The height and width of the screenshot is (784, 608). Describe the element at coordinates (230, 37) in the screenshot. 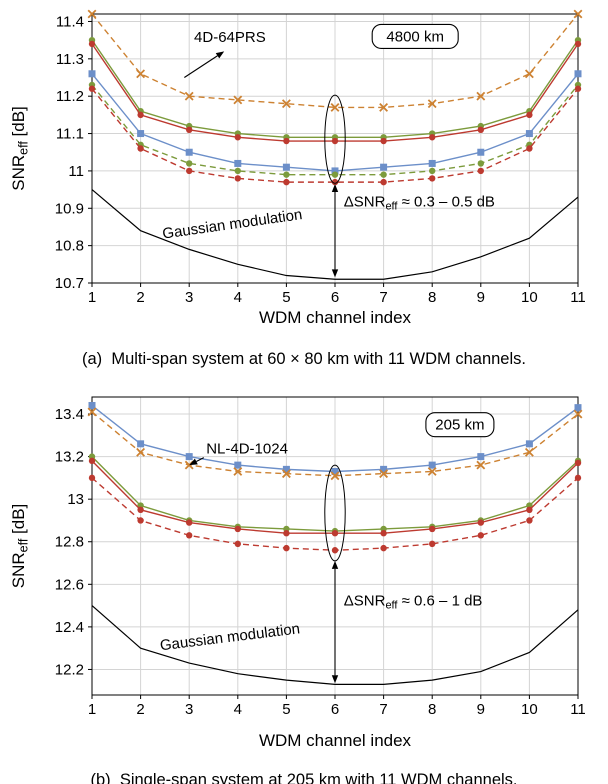

I see `series-name-label: 4D-64PRS` at that location.